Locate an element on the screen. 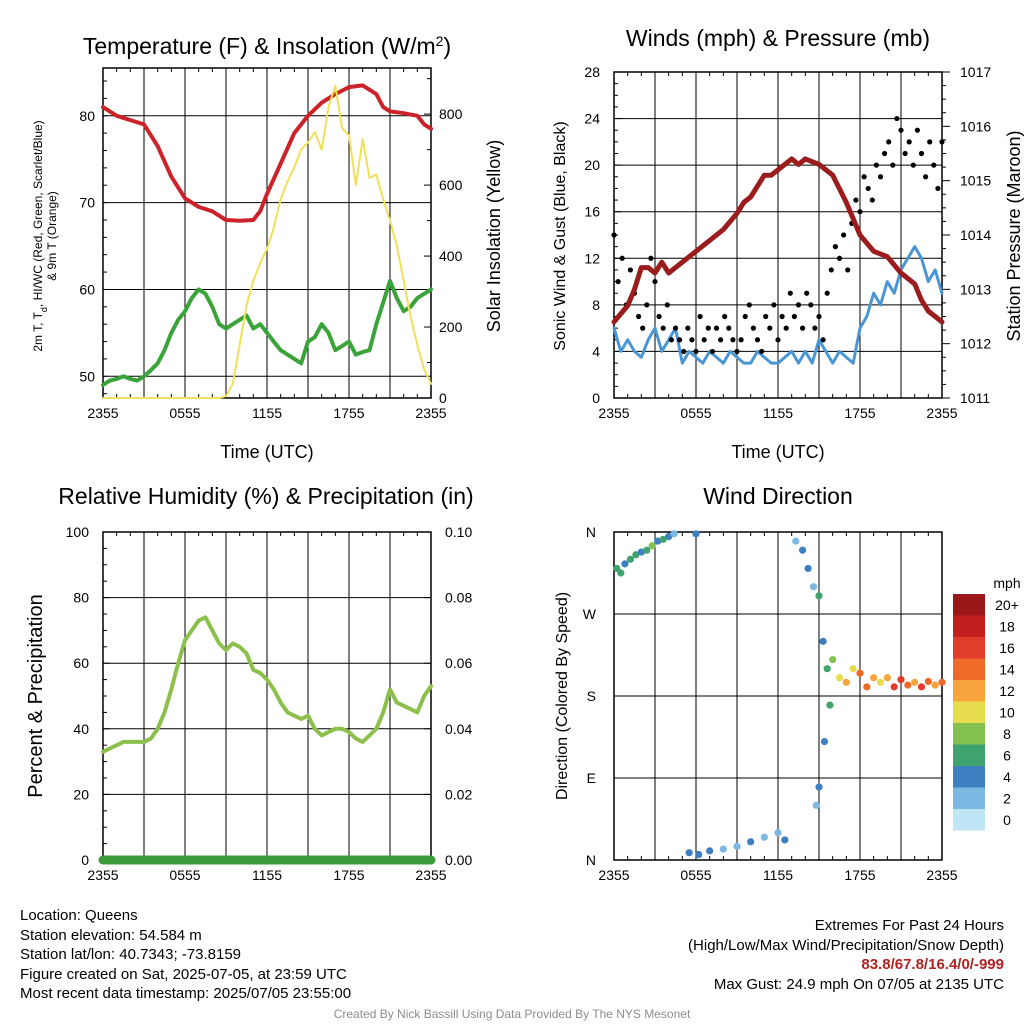 Image resolution: width=1024 pixels, height=1024 pixels. y-axis-label-line2: & 9m T (Orange) is located at coordinates (52, 236).